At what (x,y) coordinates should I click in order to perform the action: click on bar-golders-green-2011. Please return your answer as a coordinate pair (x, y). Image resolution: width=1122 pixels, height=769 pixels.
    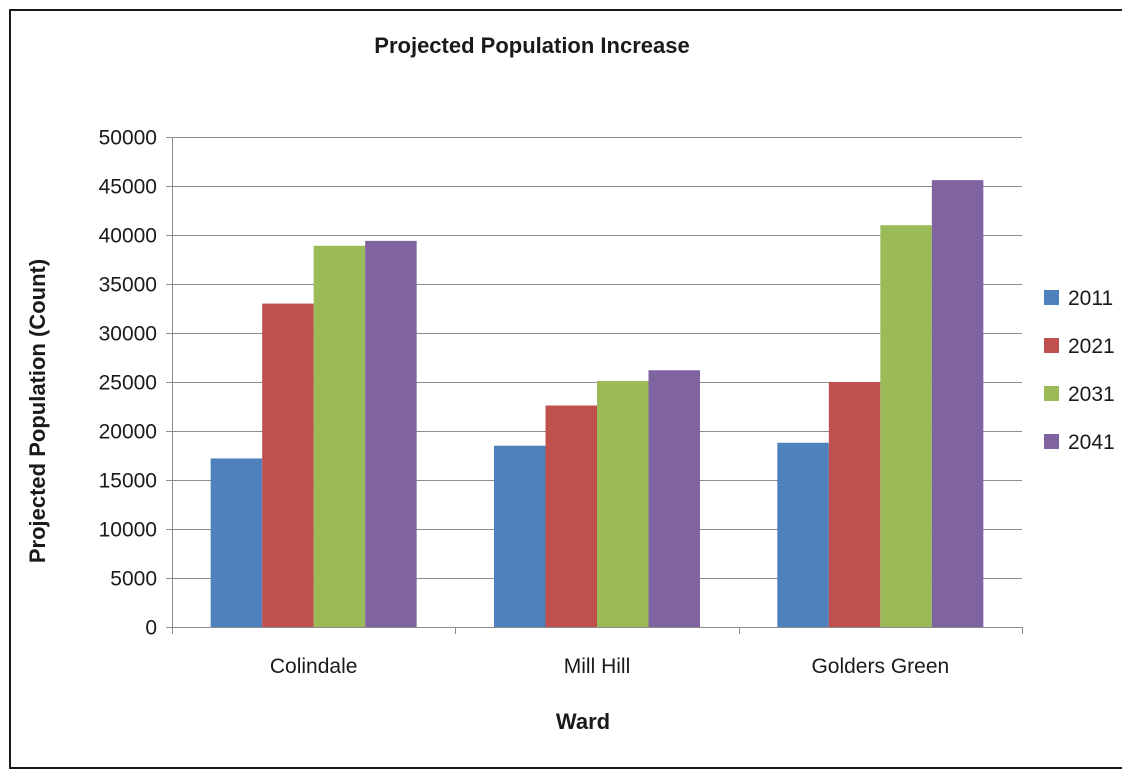
    Looking at the image, I should click on (803, 534).